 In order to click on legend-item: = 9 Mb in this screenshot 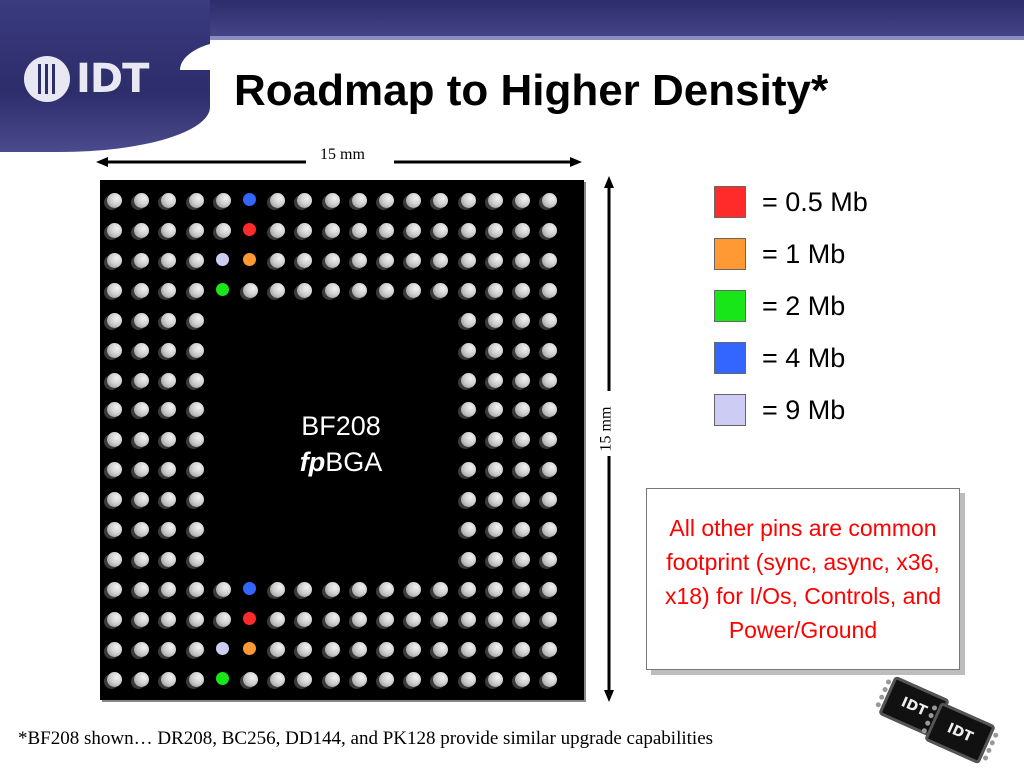, I will do `click(814, 410)`.